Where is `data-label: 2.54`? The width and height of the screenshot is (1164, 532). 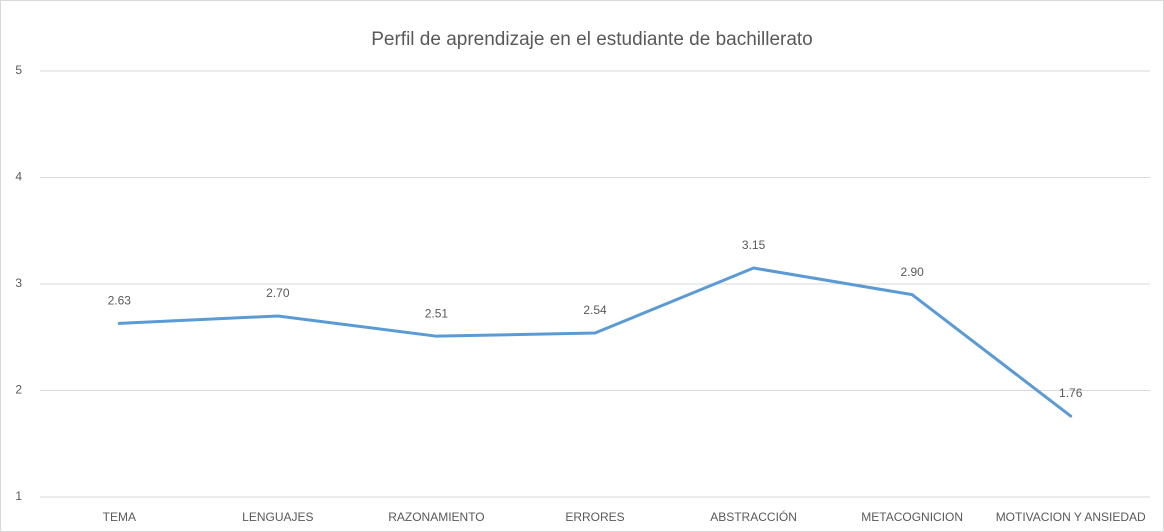 data-label: 2.54 is located at coordinates (595, 310).